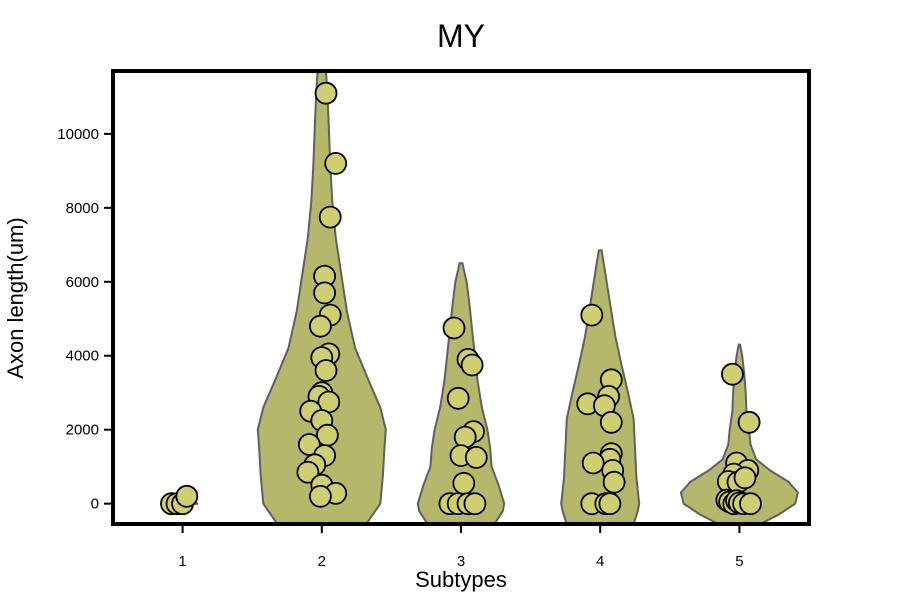 This screenshot has width=900, height=600. Describe the element at coordinates (182, 561) in the screenshot. I see `x-tick-label: 1` at that location.